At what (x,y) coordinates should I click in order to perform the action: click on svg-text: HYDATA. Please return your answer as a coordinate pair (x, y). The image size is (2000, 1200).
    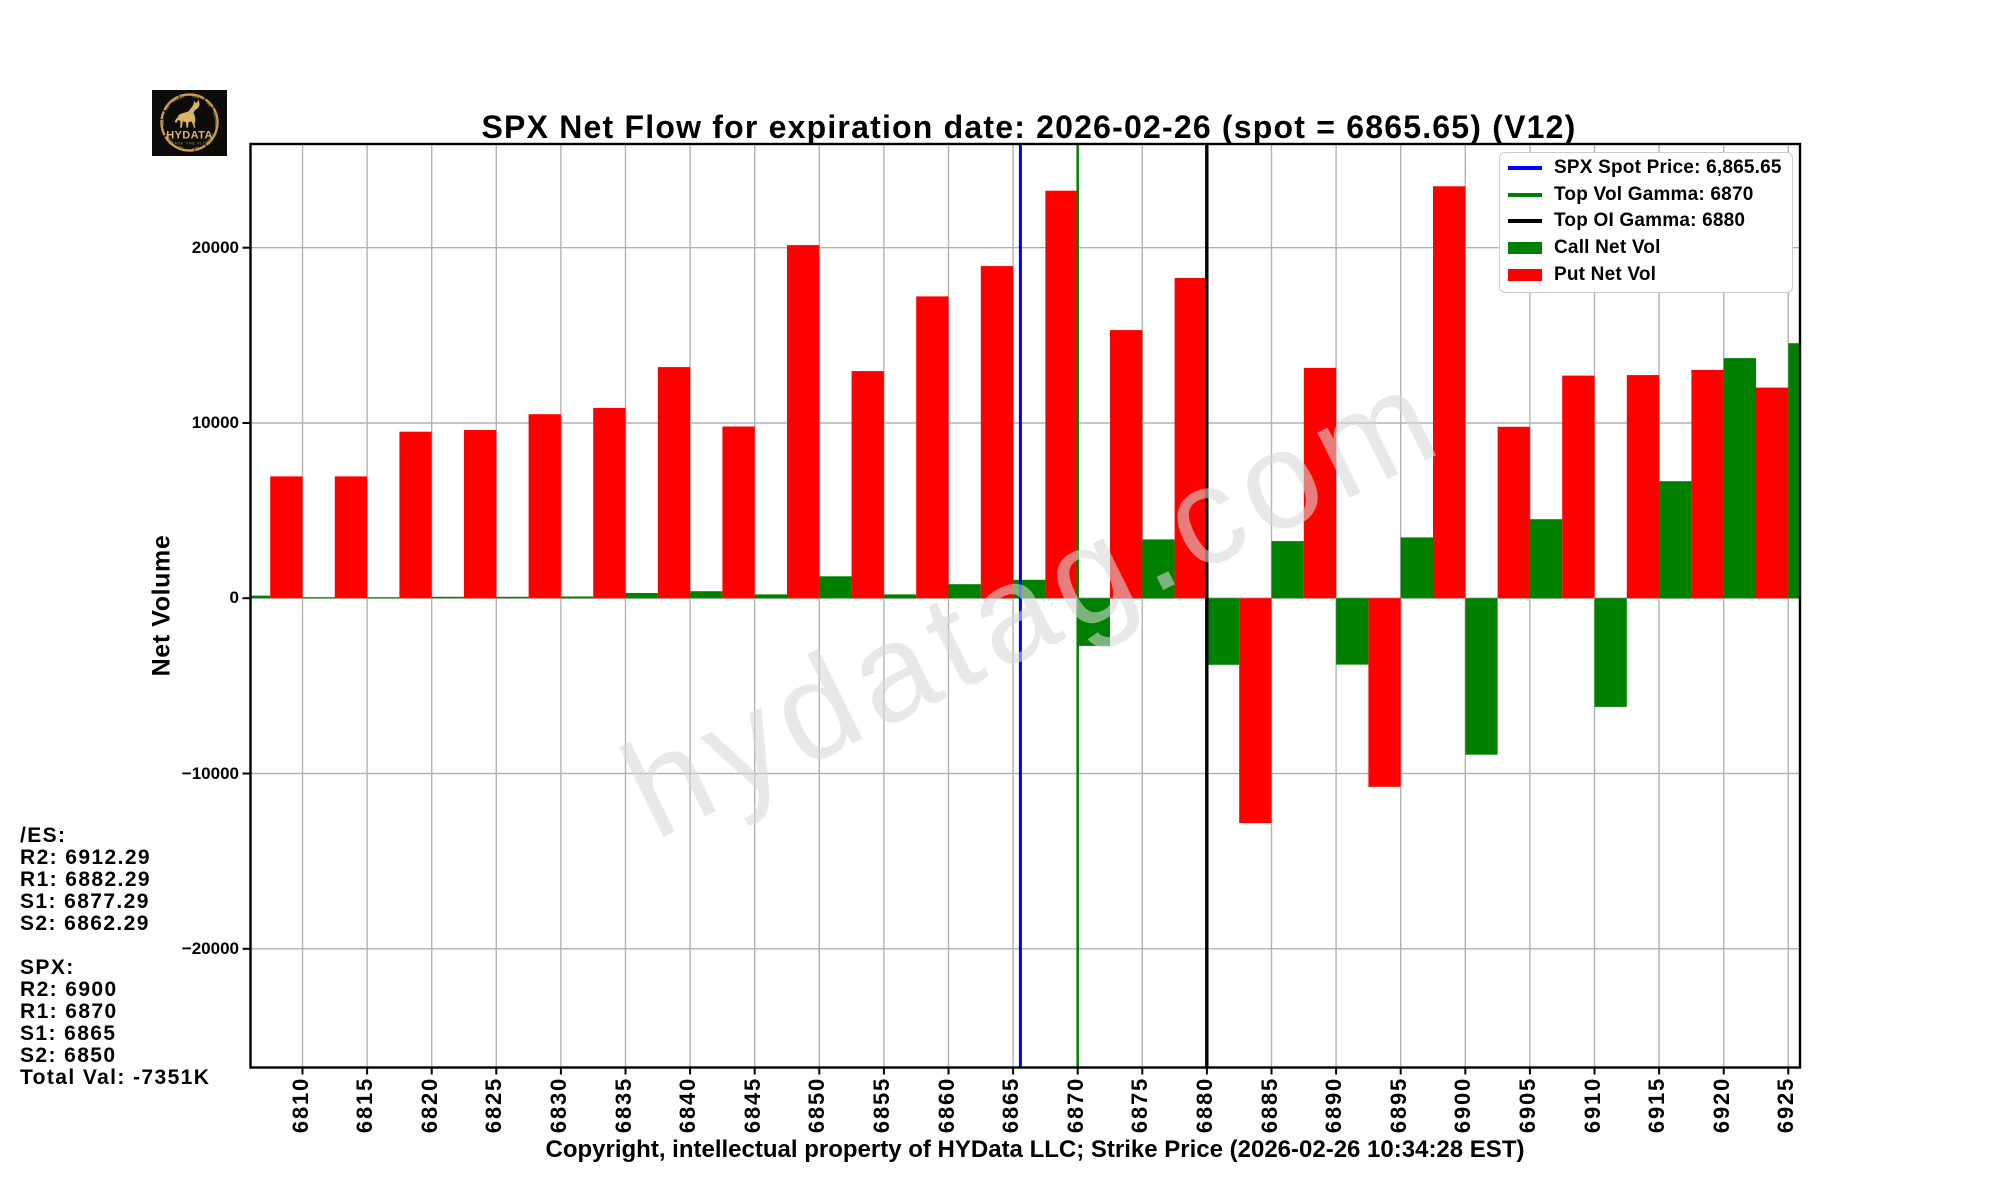
    Looking at the image, I should click on (189, 136).